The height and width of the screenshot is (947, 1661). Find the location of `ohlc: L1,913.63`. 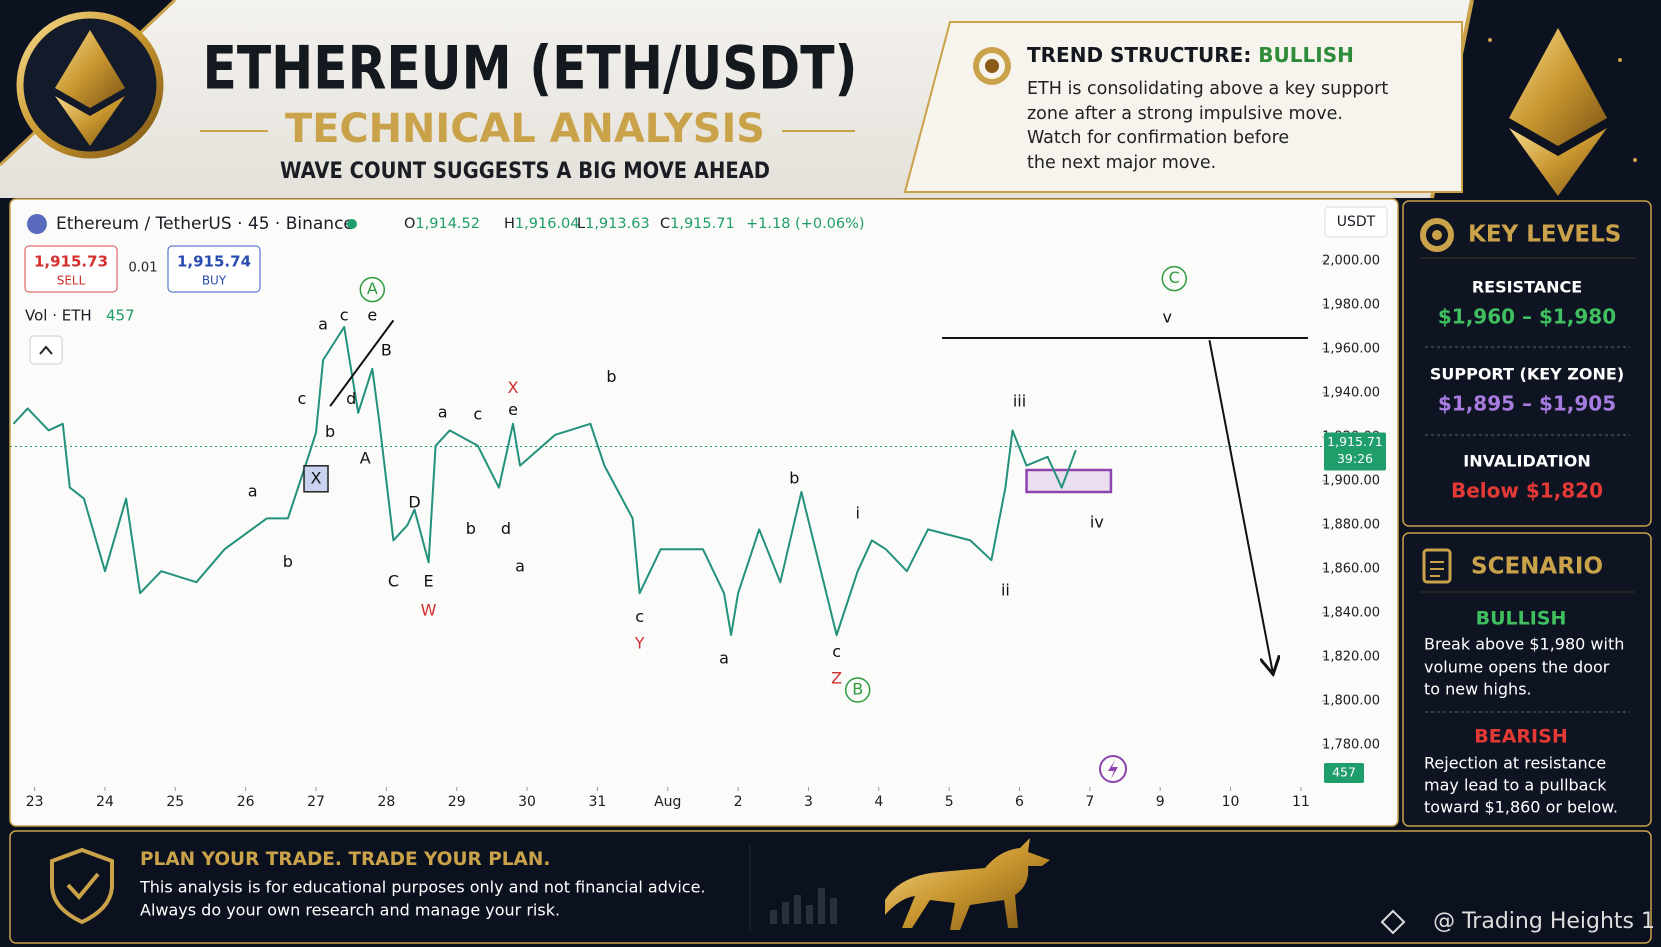

ohlc: L1,913.63 is located at coordinates (613, 224).